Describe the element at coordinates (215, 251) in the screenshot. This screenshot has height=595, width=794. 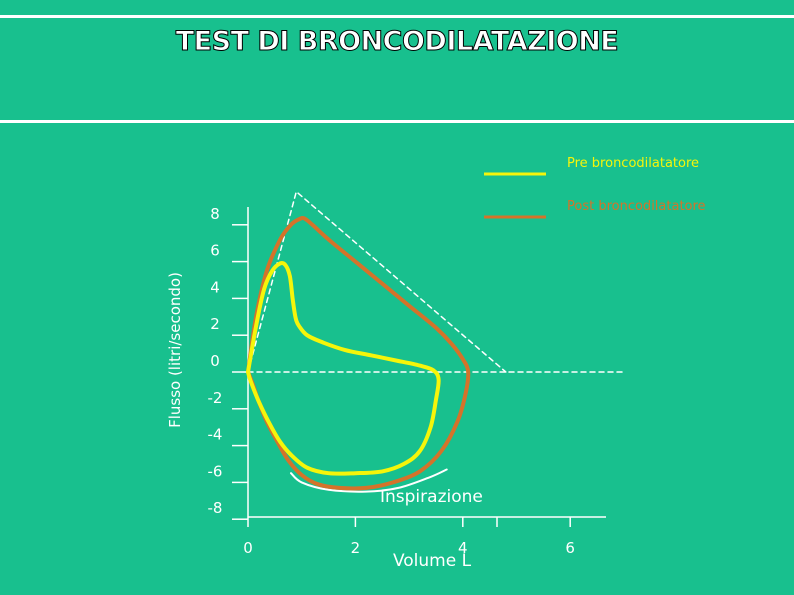
I see `y-tick-label: 6` at that location.